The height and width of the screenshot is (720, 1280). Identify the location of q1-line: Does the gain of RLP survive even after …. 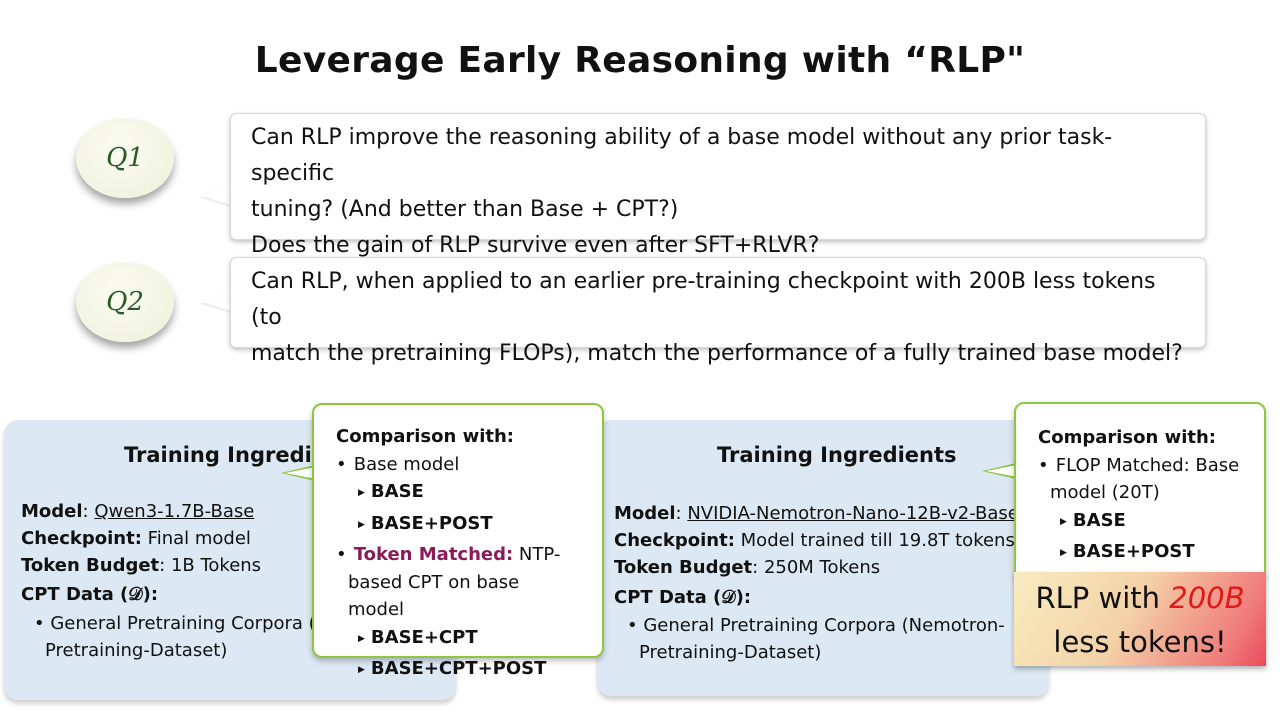
(535, 245).